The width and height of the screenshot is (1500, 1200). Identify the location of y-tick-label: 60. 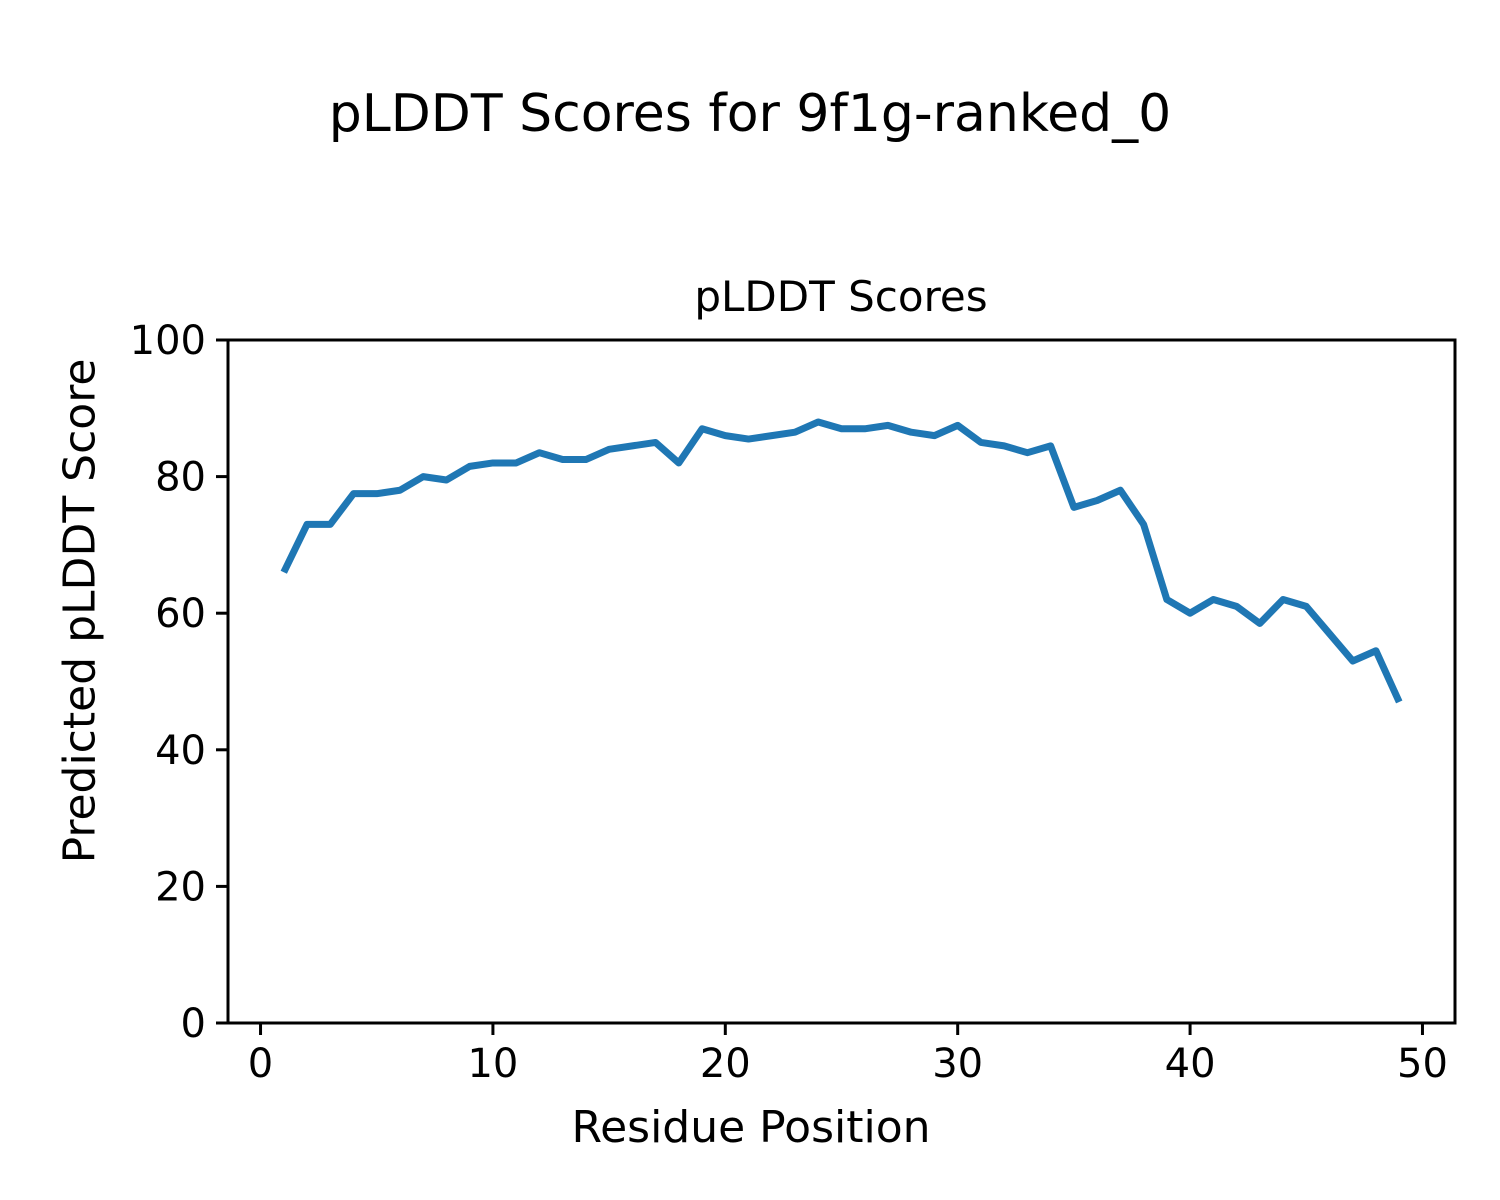
(180, 614).